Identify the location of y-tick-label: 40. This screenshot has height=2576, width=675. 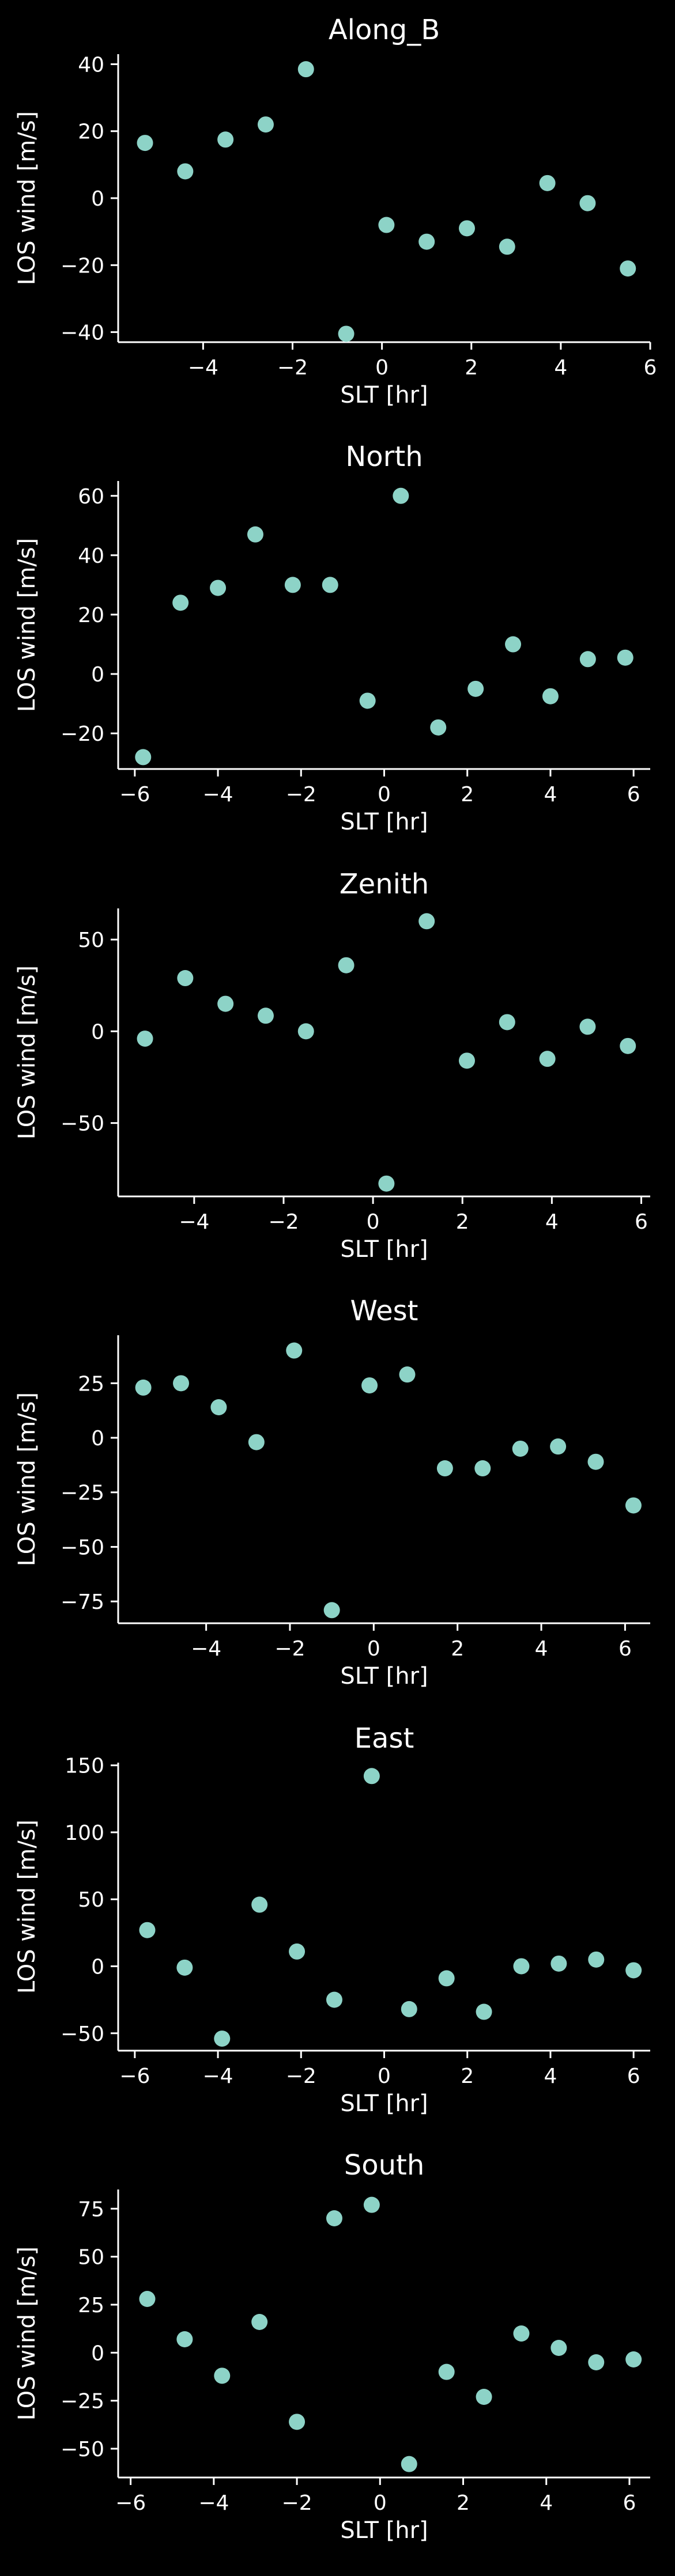
(91, 556).